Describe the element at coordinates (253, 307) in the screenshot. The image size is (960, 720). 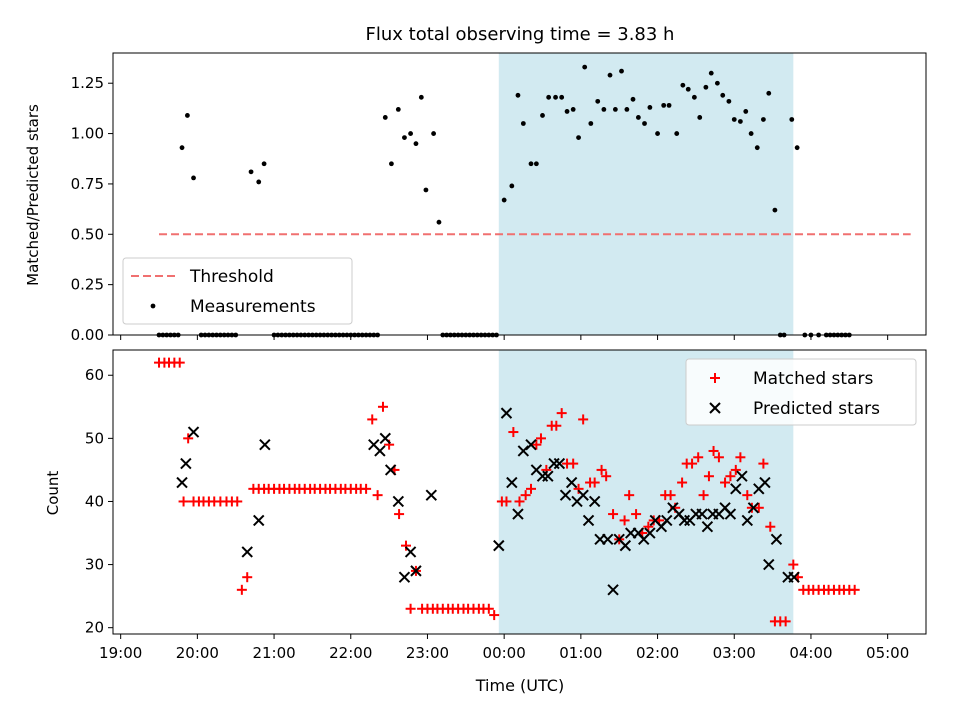
I see `legend-measurements-label: Measurements` at that location.